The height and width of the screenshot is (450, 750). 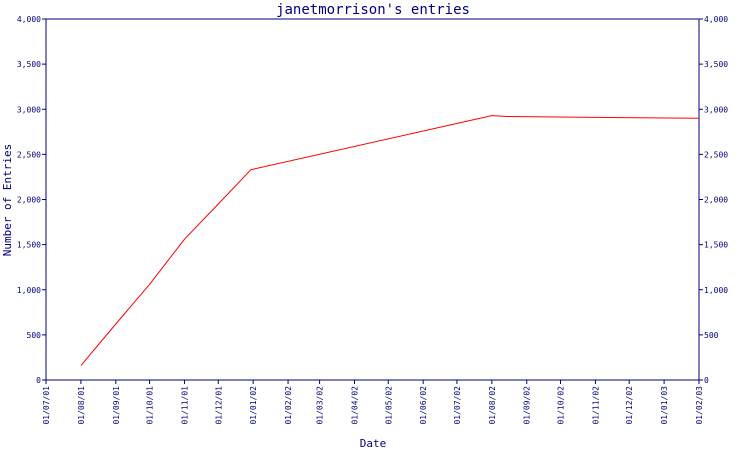 I want to click on x-tick-label: 01/08/01, so click(x=81, y=405).